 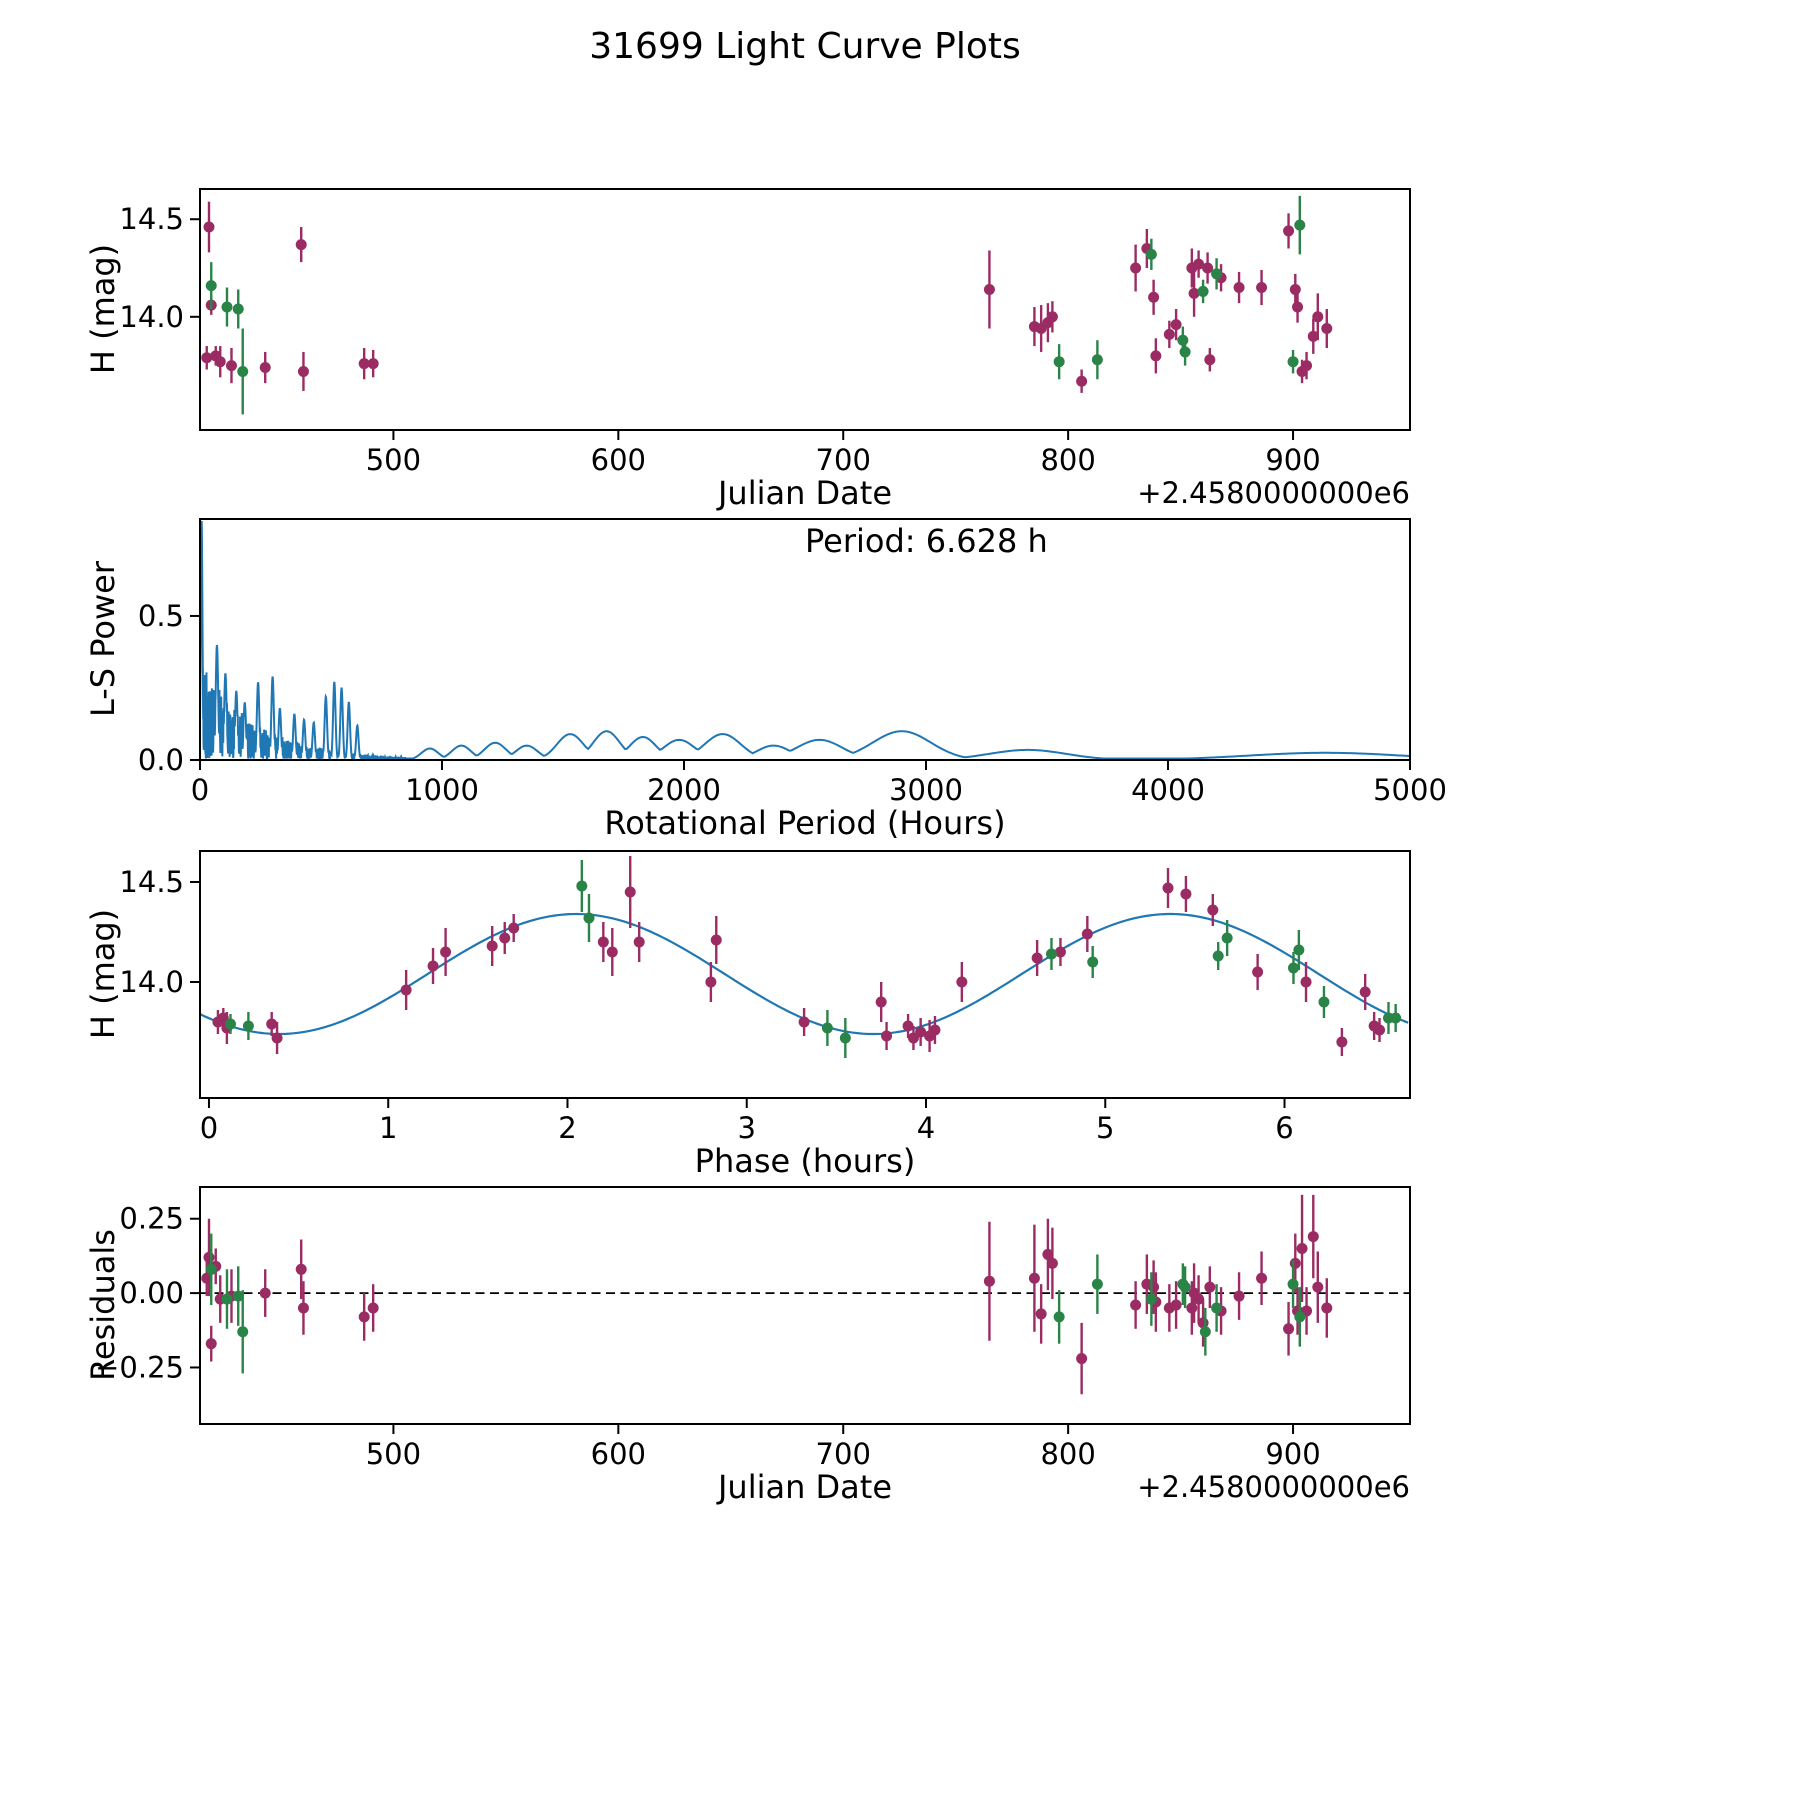 I want to click on lightcurve-xlabel: Julian Date, so click(x=805, y=493).